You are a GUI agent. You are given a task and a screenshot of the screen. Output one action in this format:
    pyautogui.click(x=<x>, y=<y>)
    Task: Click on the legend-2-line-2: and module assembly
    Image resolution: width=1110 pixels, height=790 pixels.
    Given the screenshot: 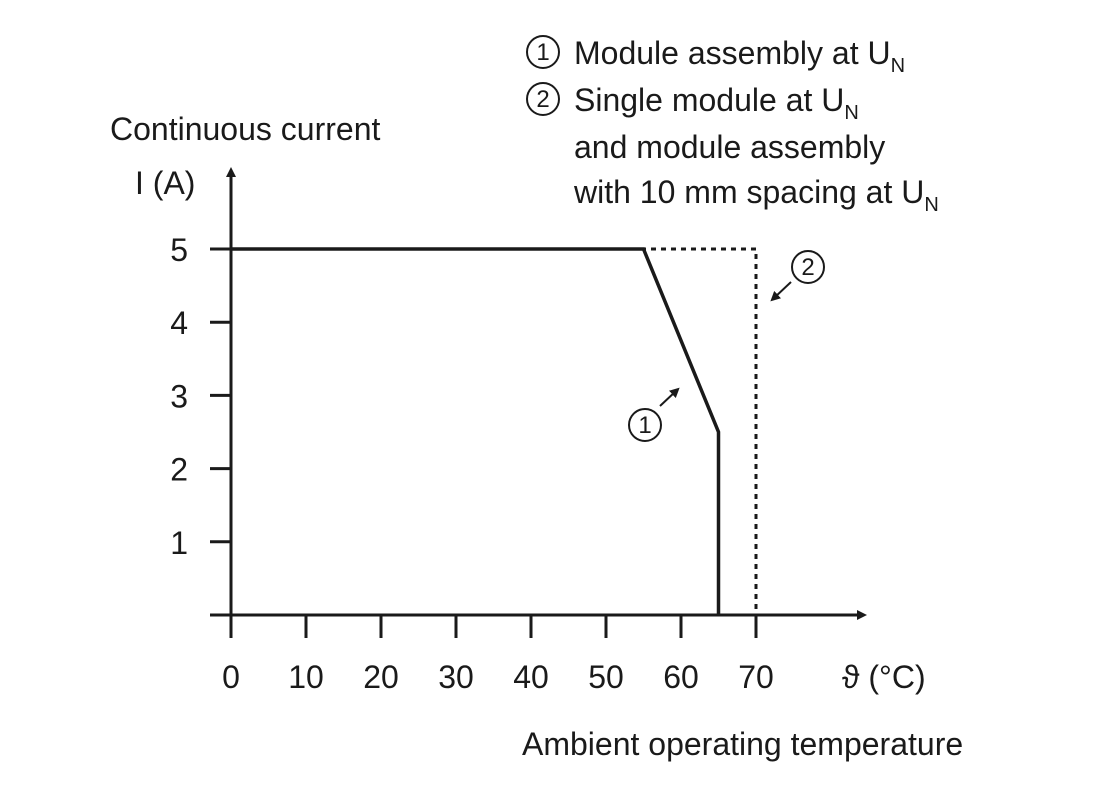 What is the action you would take?
    pyautogui.click(x=729, y=147)
    